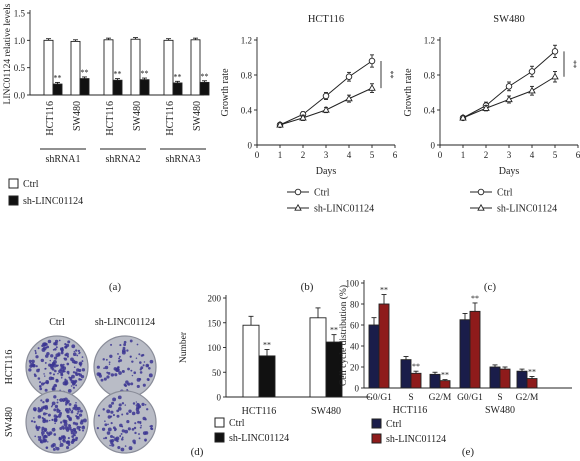  I want to click on legend-swatch-ctrl-d, so click(219, 422).